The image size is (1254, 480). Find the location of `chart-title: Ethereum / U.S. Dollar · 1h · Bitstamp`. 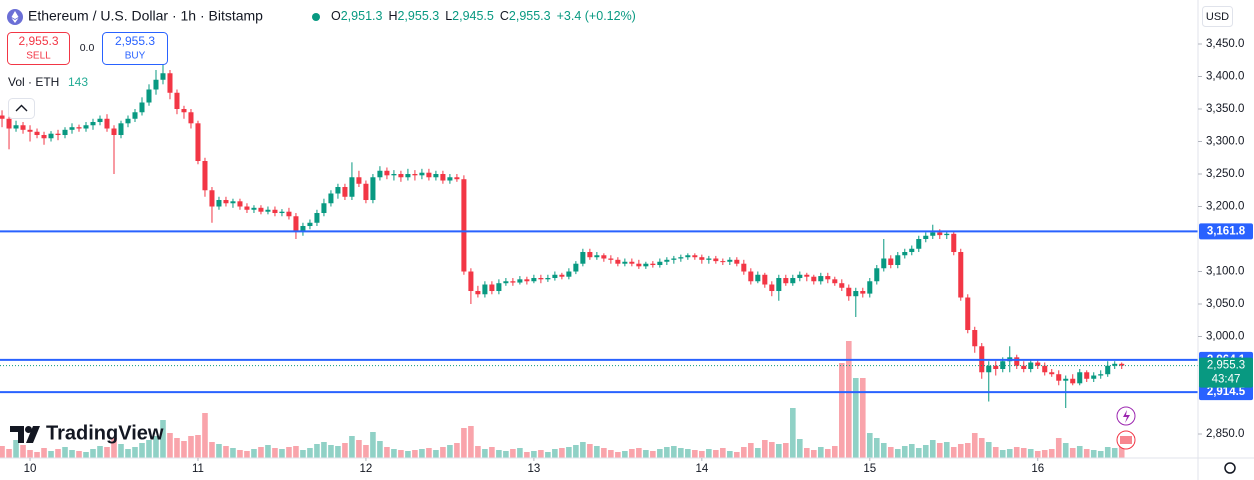

chart-title: Ethereum / U.S. Dollar · 1h · Bitstamp is located at coordinates (145, 16).